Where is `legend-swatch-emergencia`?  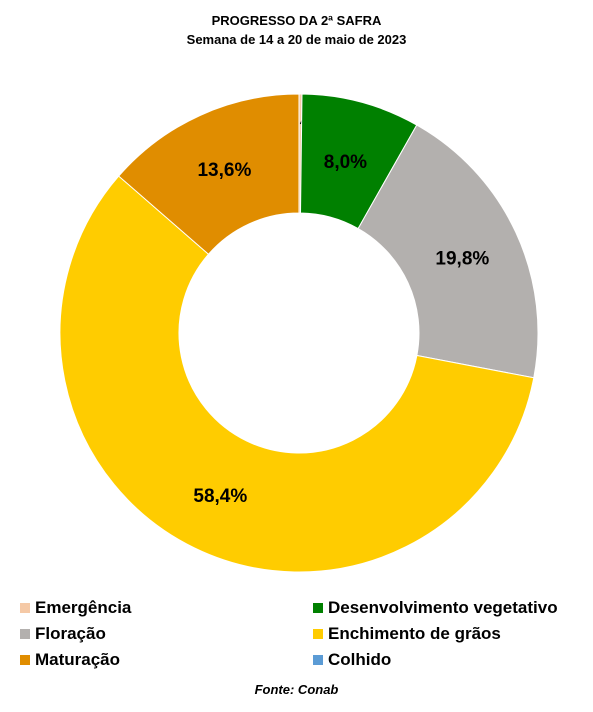 legend-swatch-emergencia is located at coordinates (25, 608).